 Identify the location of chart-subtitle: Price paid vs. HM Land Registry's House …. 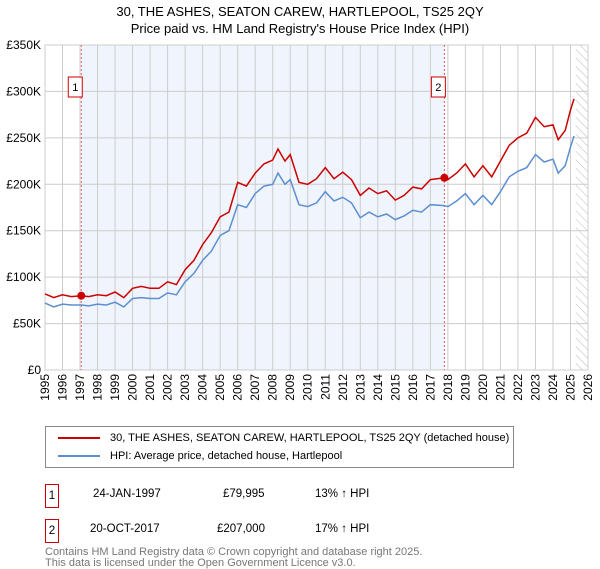
(300, 28).